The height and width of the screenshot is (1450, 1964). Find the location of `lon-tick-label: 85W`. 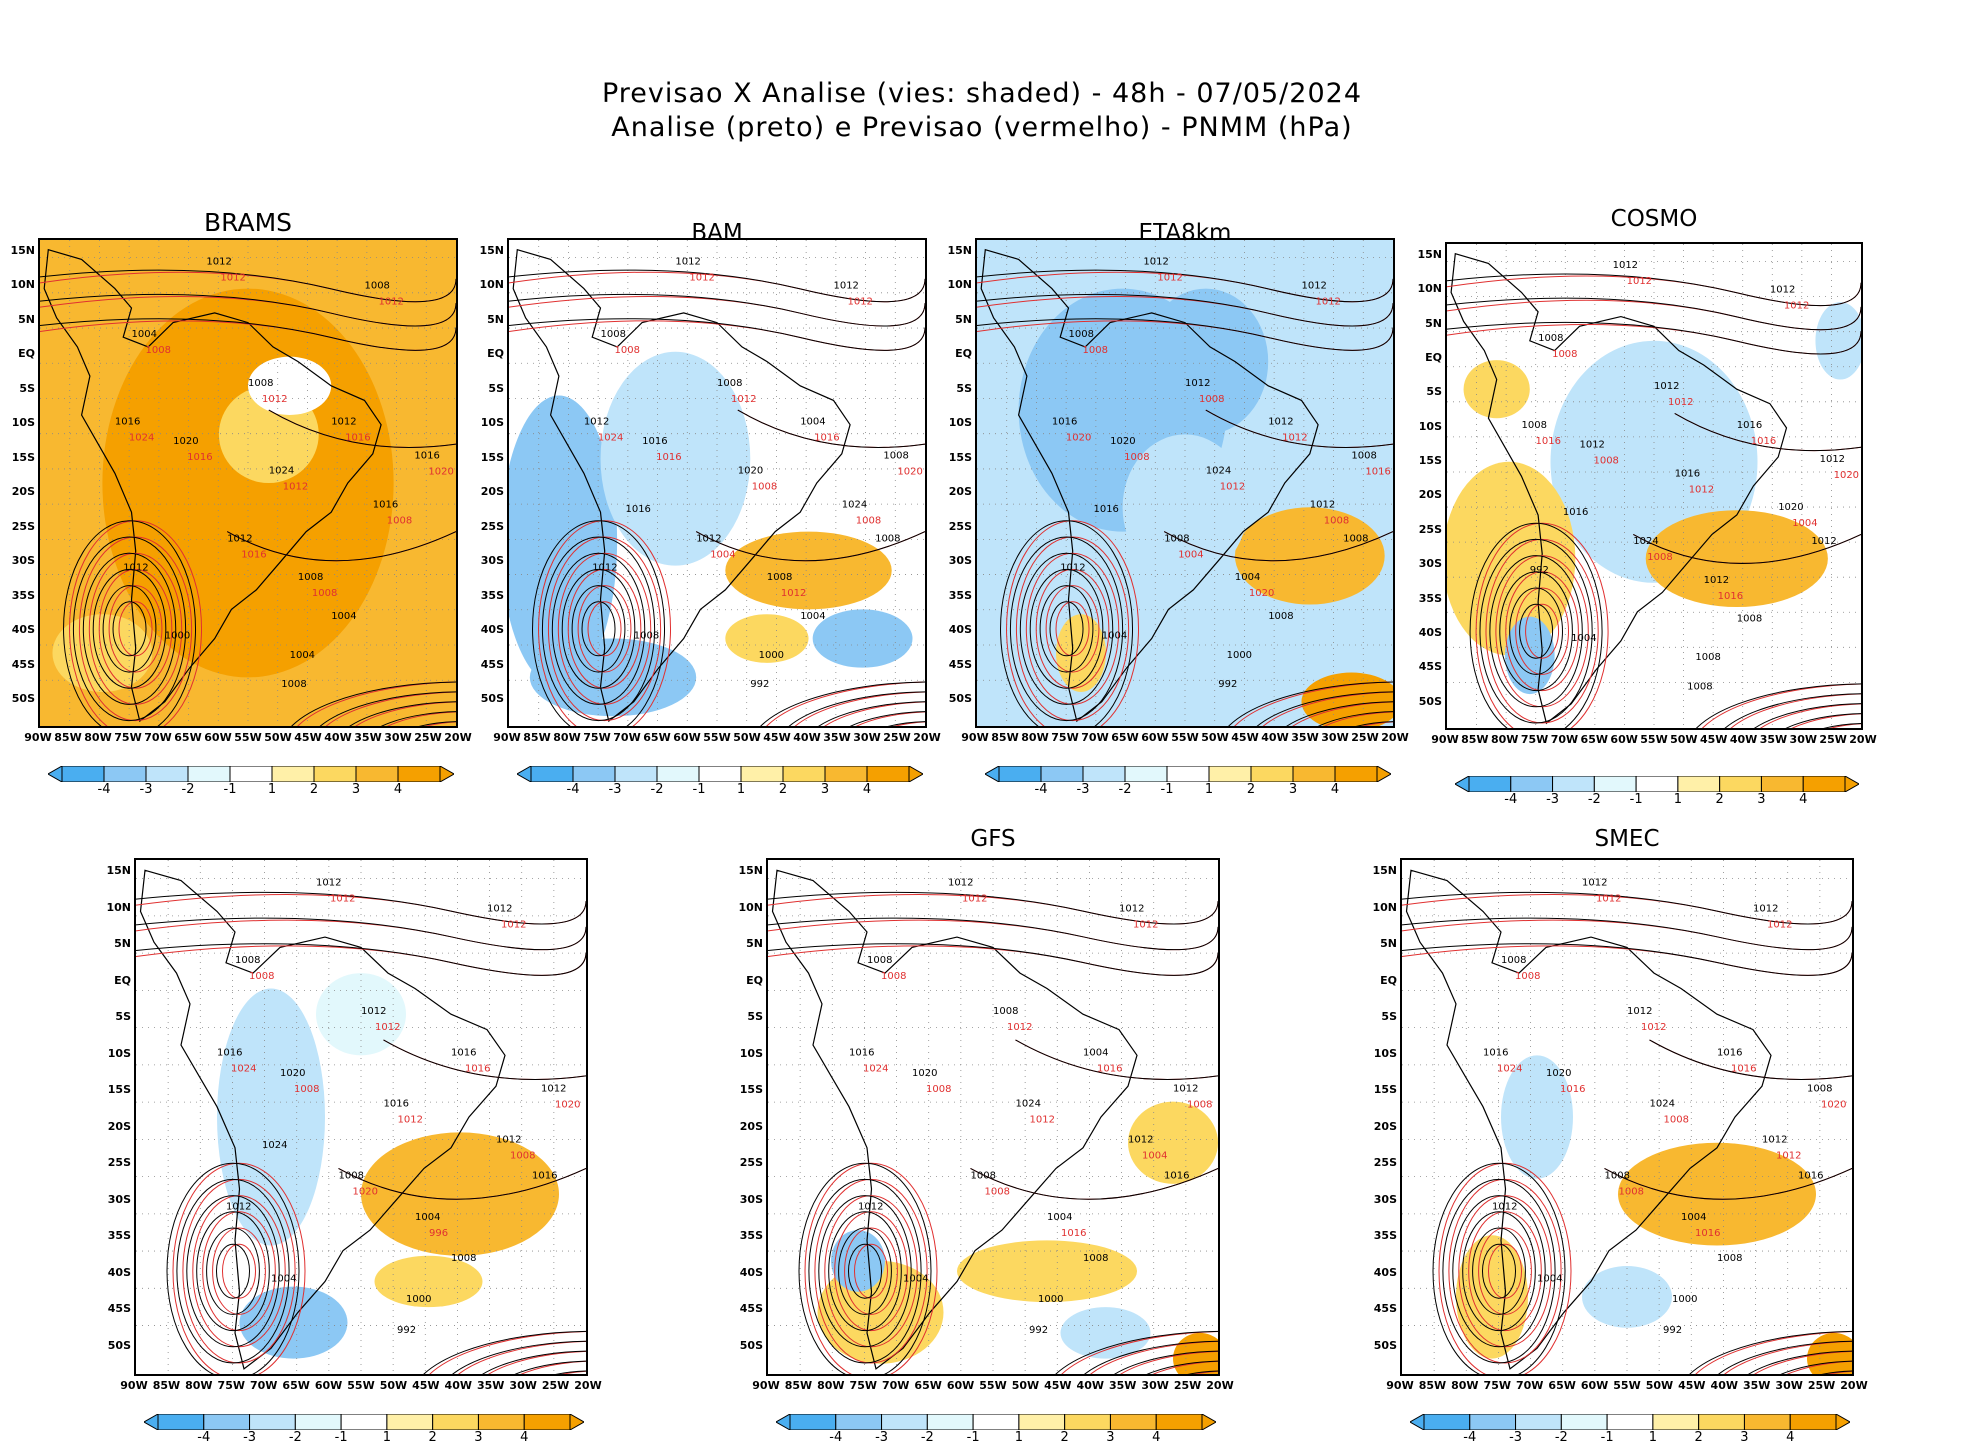

lon-tick-label: 85W is located at coordinates (1005, 737).